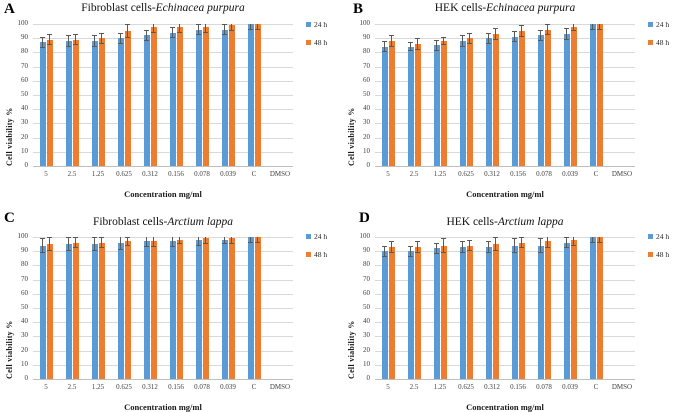 This screenshot has width=685, height=412. I want to click on y-tick-label: 20, so click(24, 136).